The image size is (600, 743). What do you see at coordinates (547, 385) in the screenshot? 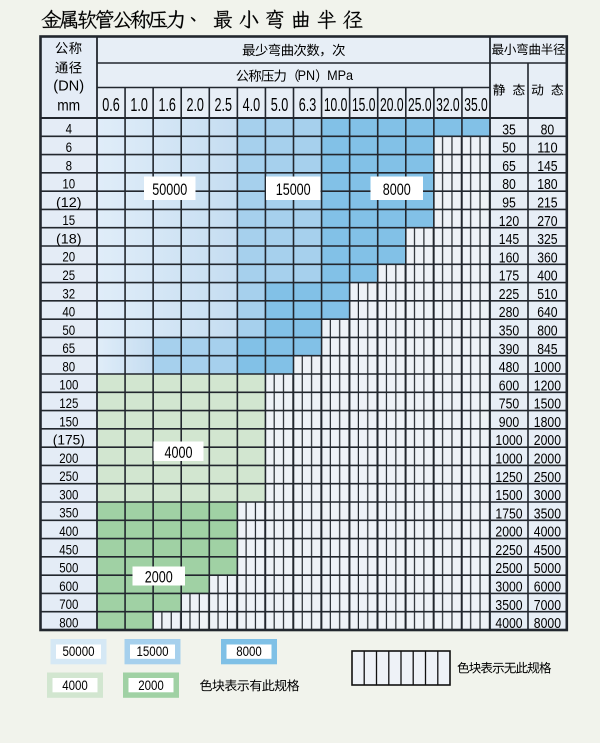
I see `svg-text: 1200` at bounding box center [547, 385].